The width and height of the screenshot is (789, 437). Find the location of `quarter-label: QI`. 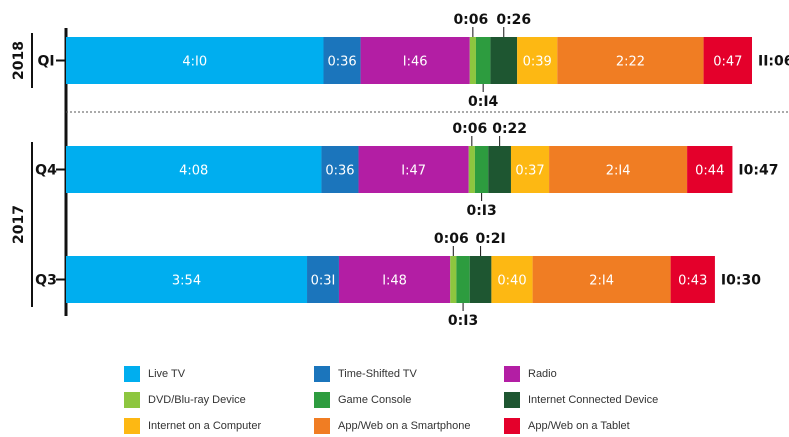

quarter-label: QI is located at coordinates (45, 62).